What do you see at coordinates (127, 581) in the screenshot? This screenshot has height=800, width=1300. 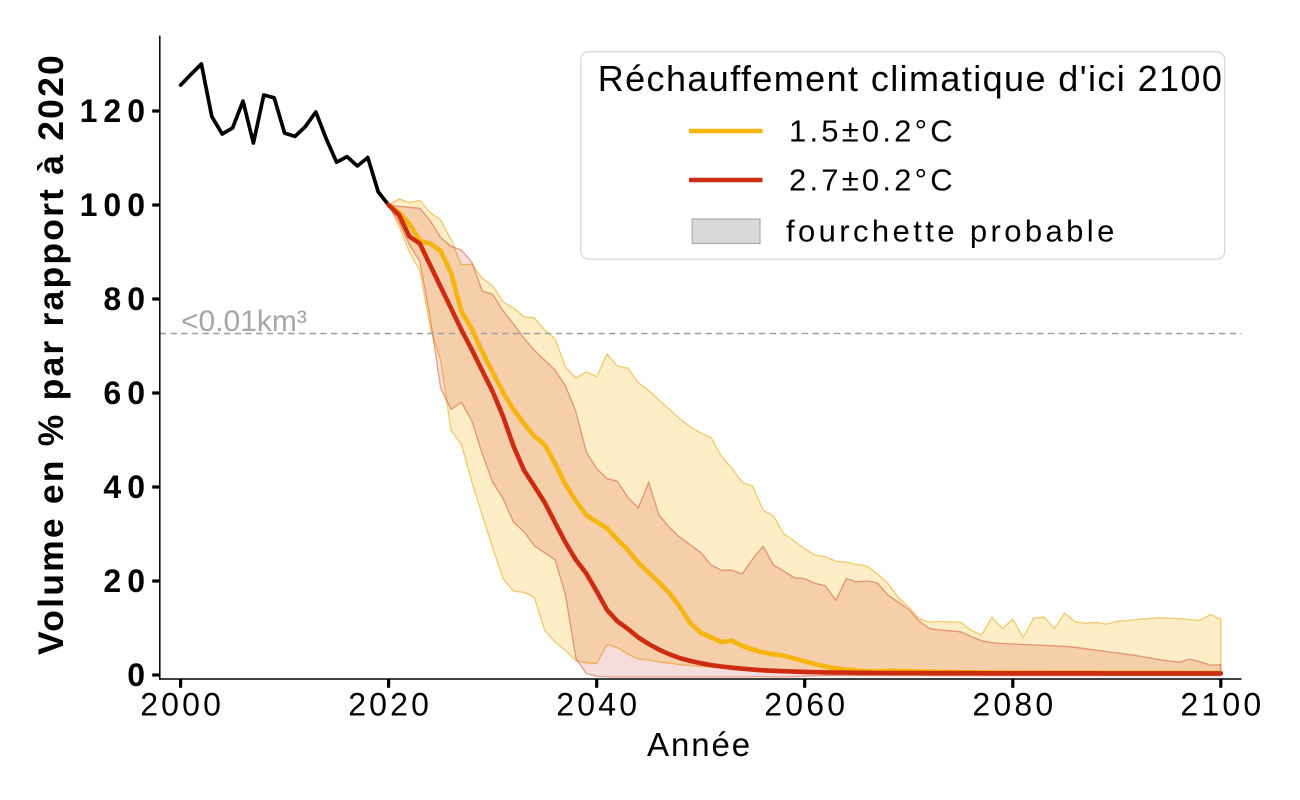 I see `svg-text: 20` at bounding box center [127, 581].